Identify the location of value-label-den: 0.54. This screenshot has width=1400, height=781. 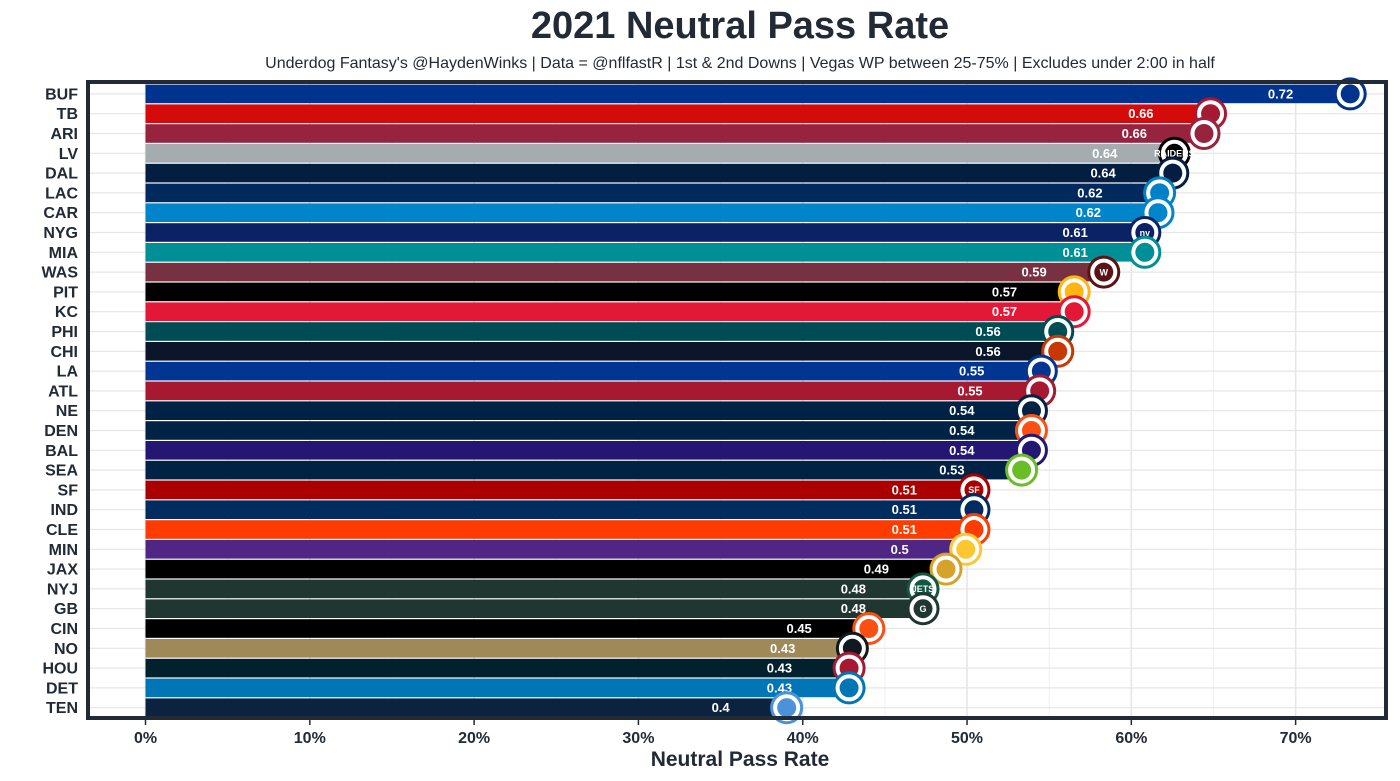
(962, 430).